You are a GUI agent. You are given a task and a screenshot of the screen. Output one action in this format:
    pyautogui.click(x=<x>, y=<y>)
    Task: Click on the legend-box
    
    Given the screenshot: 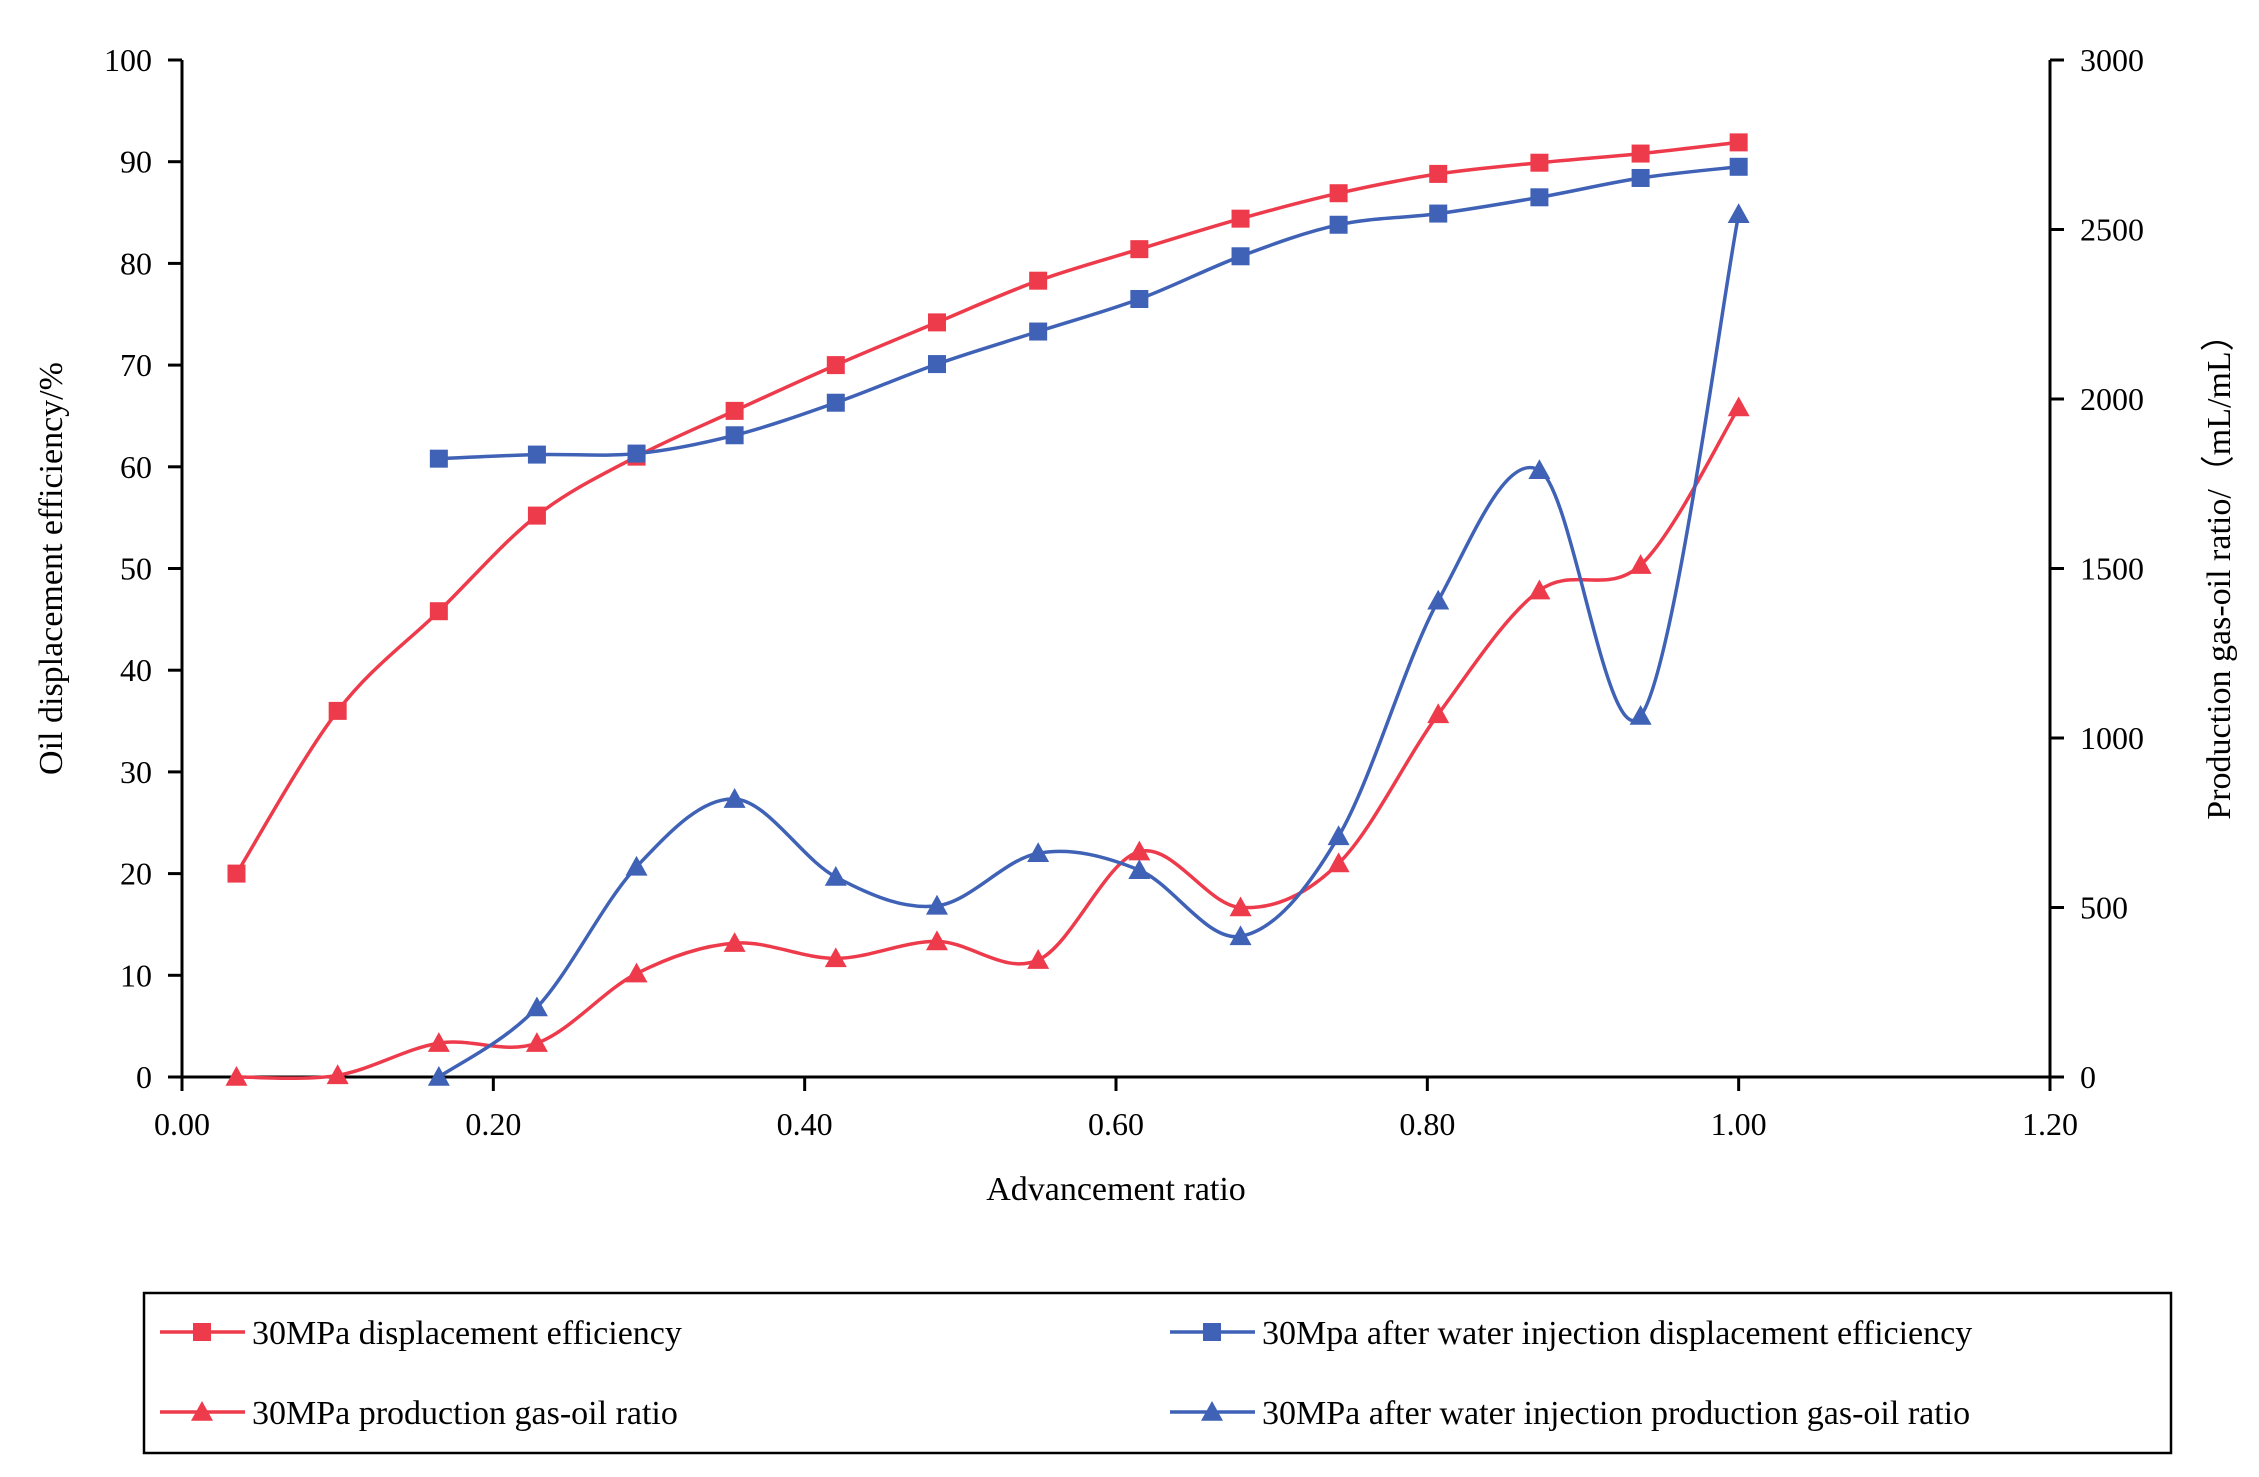 What is the action you would take?
    pyautogui.click(x=1157, y=1373)
    